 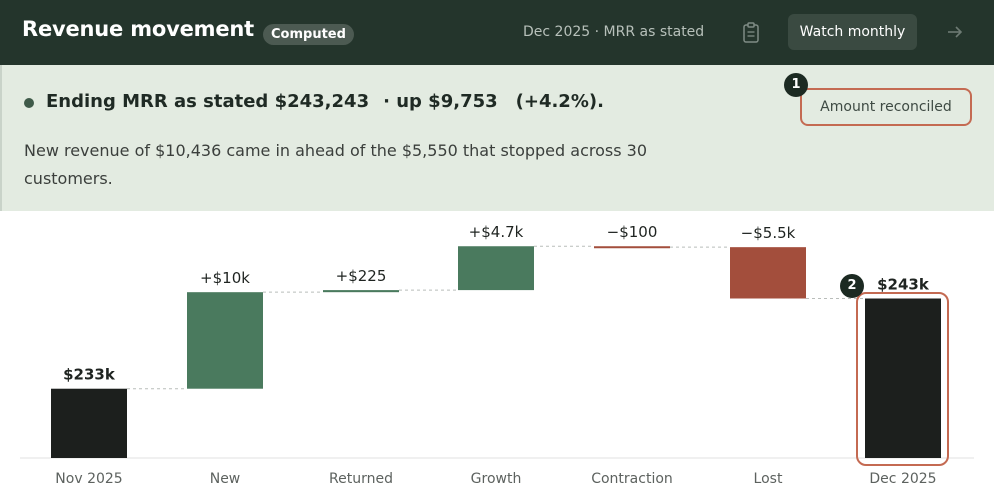 I want to click on tick-label-0: Nov 2025, so click(x=88, y=479).